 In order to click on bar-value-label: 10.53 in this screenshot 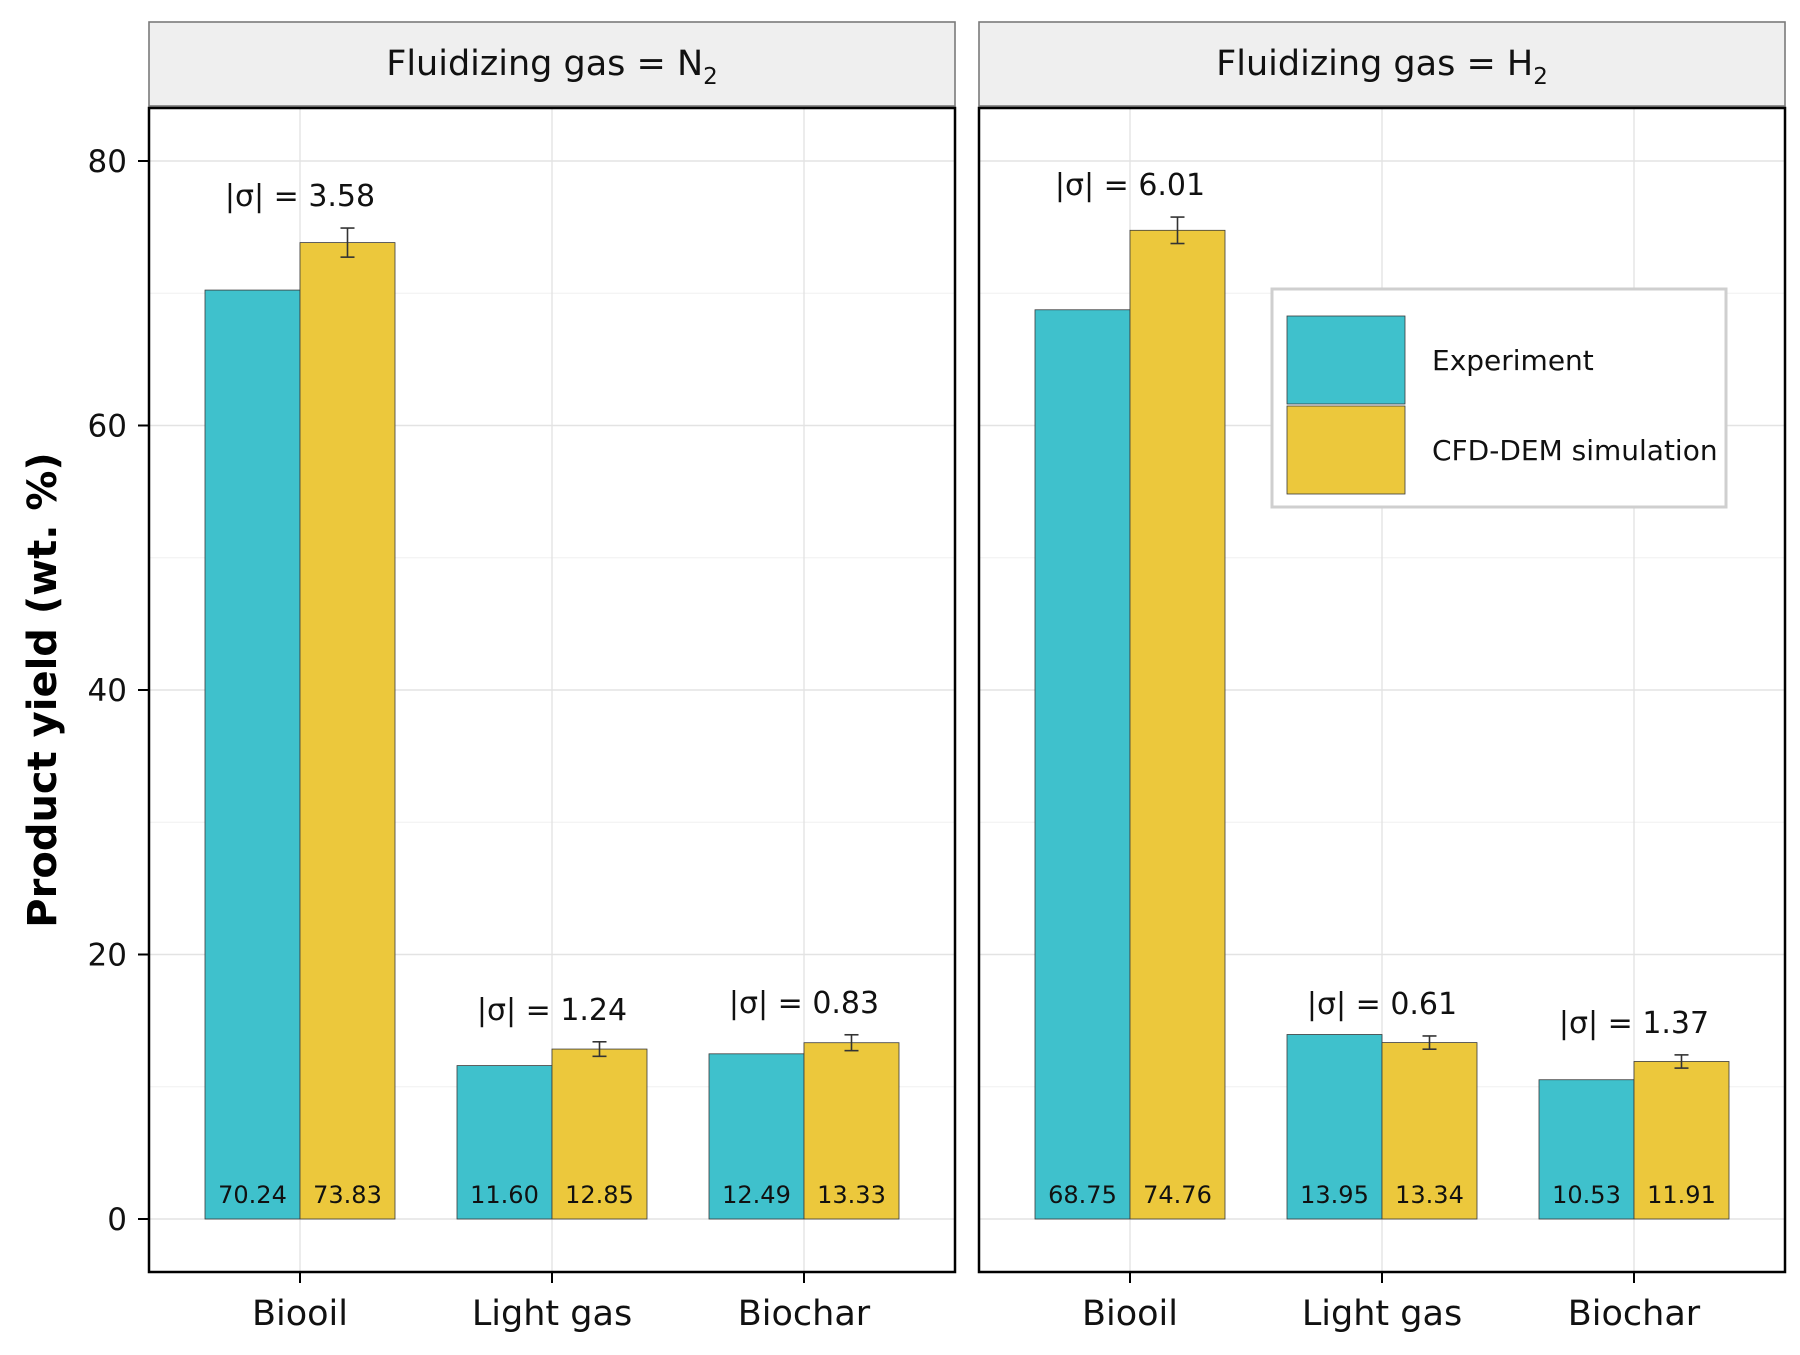, I will do `click(1586, 1195)`.